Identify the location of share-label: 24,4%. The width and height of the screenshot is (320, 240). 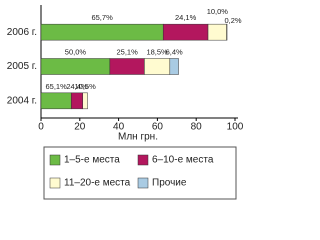
(77, 86).